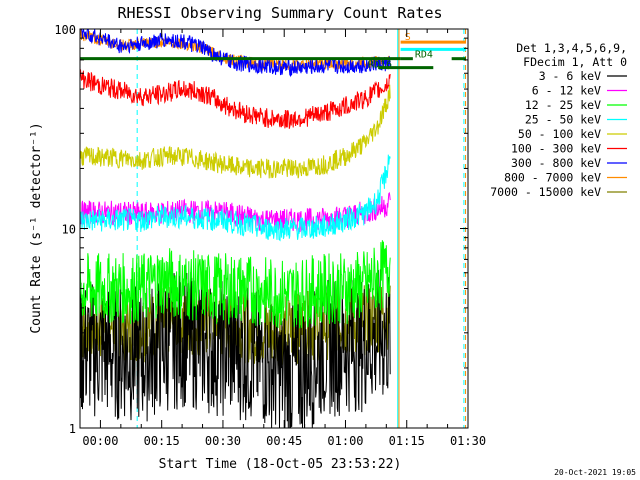 The width and height of the screenshot is (640, 480). What do you see at coordinates (100, 441) in the screenshot?
I see `x-tick-label-0: 00:00` at bounding box center [100, 441].